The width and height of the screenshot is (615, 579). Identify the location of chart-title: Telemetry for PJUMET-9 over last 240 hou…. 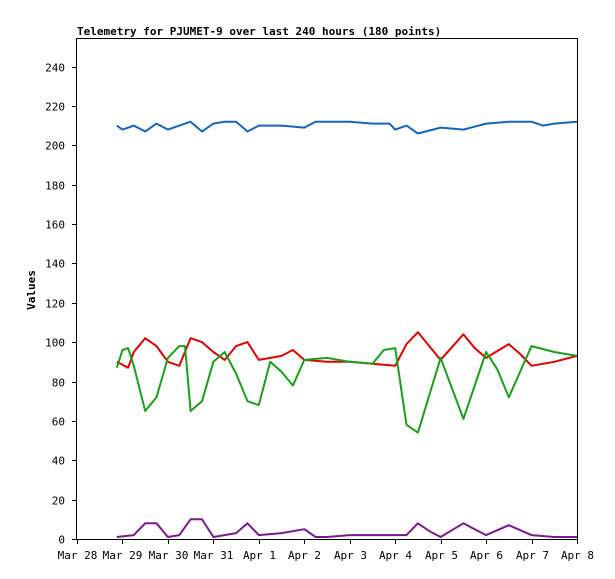
(259, 31).